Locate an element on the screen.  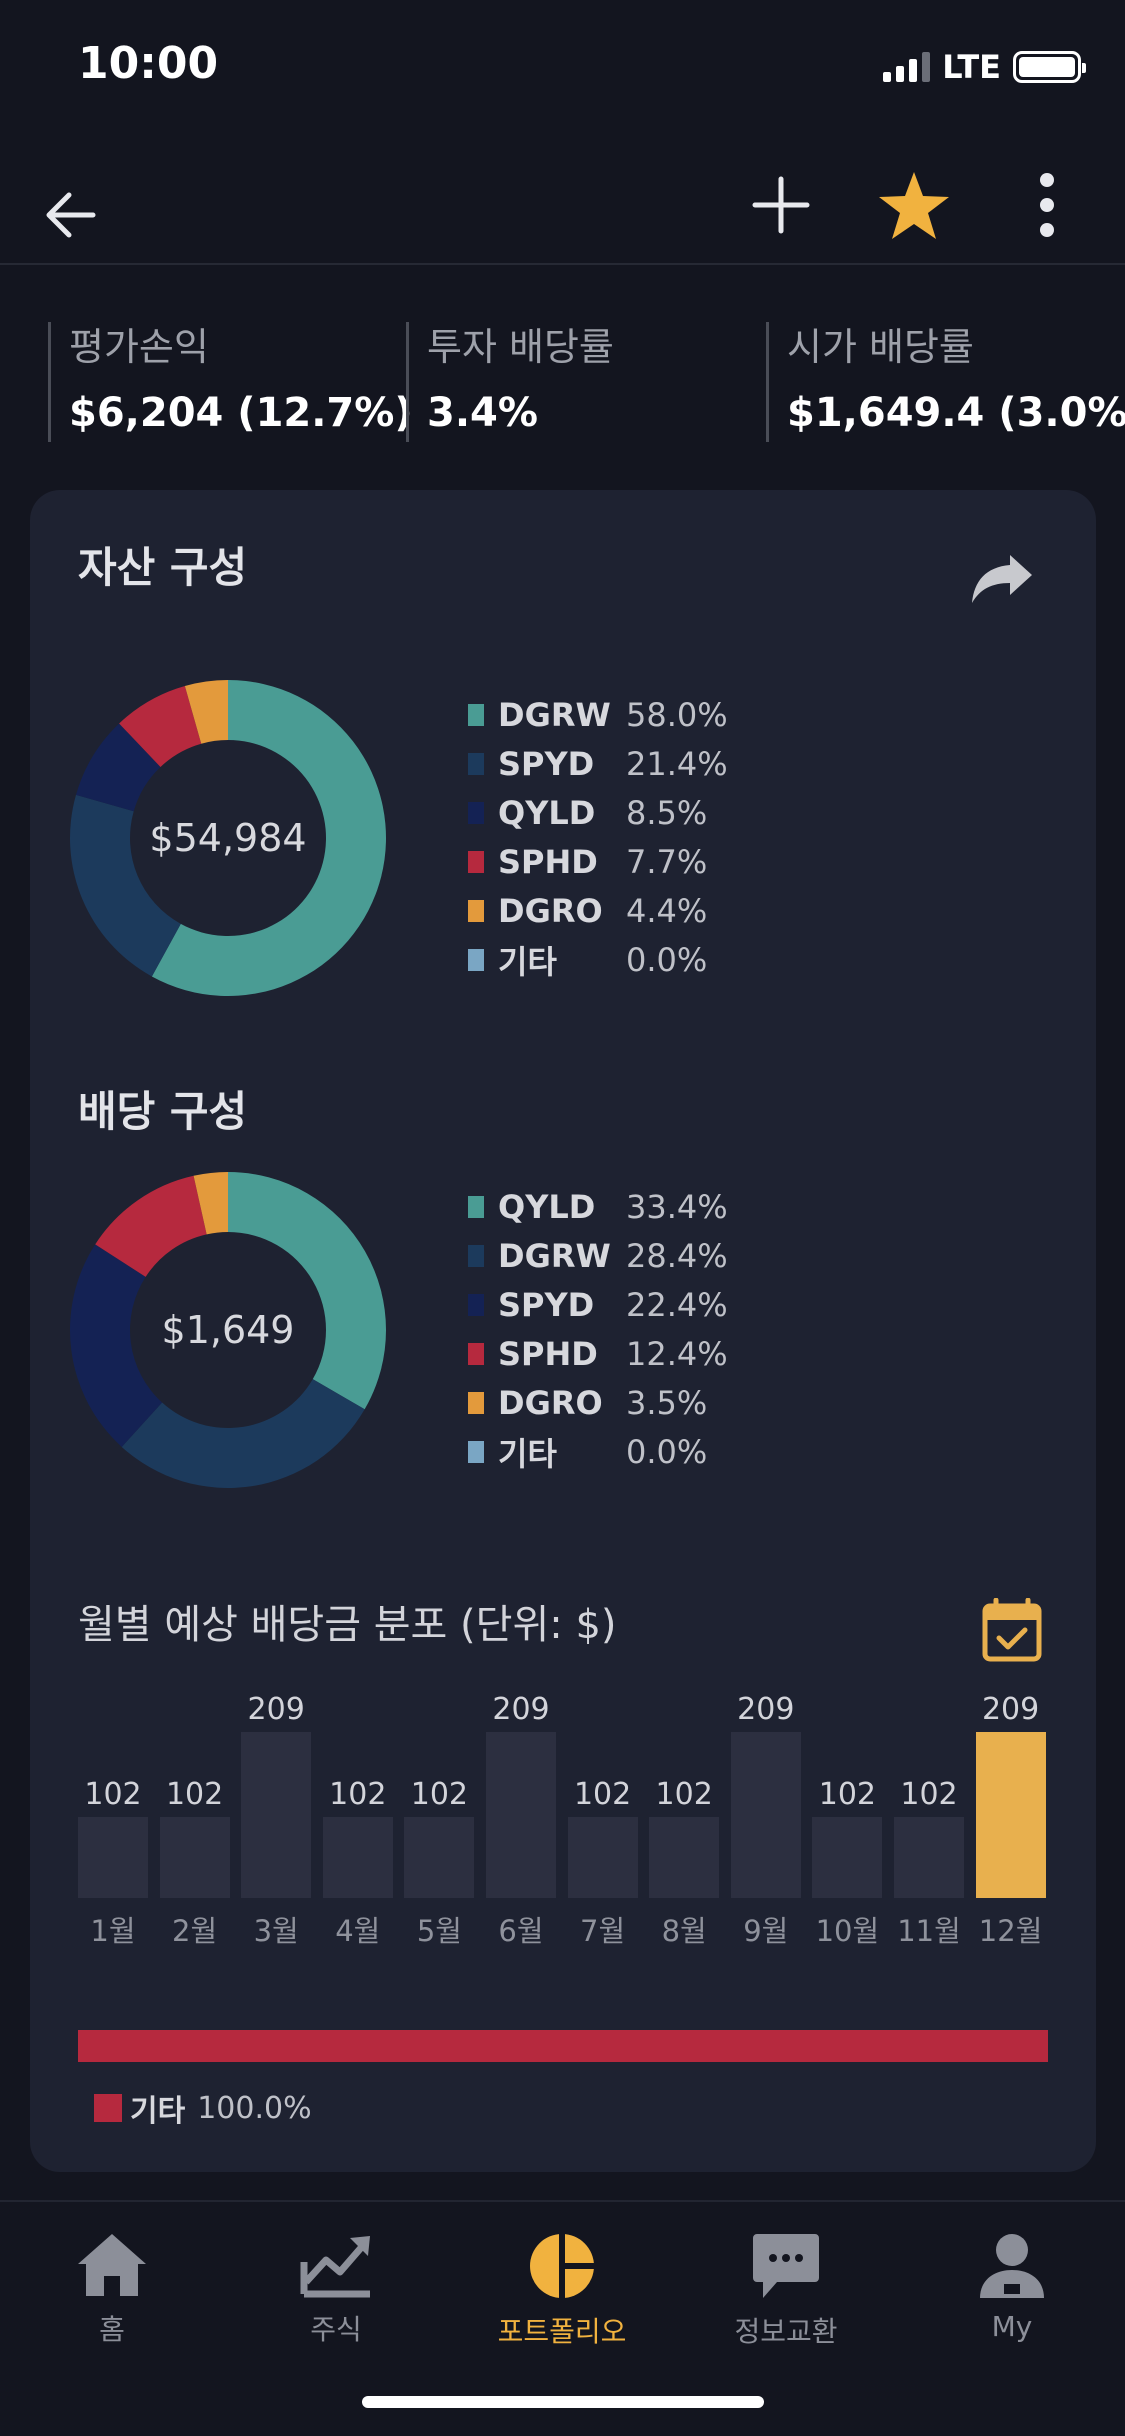
dividend-total-value: $1,649 is located at coordinates (228, 1330).